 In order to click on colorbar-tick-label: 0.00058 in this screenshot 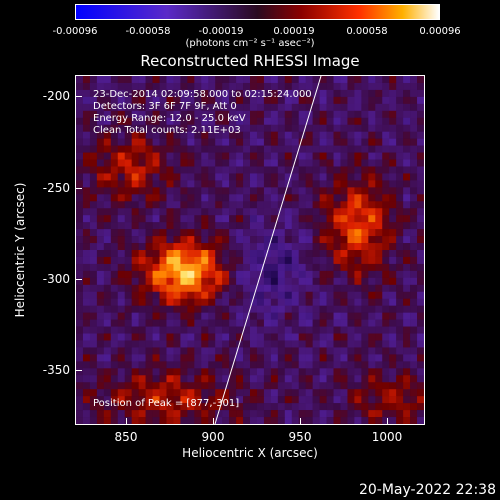, I will do `click(367, 31)`.